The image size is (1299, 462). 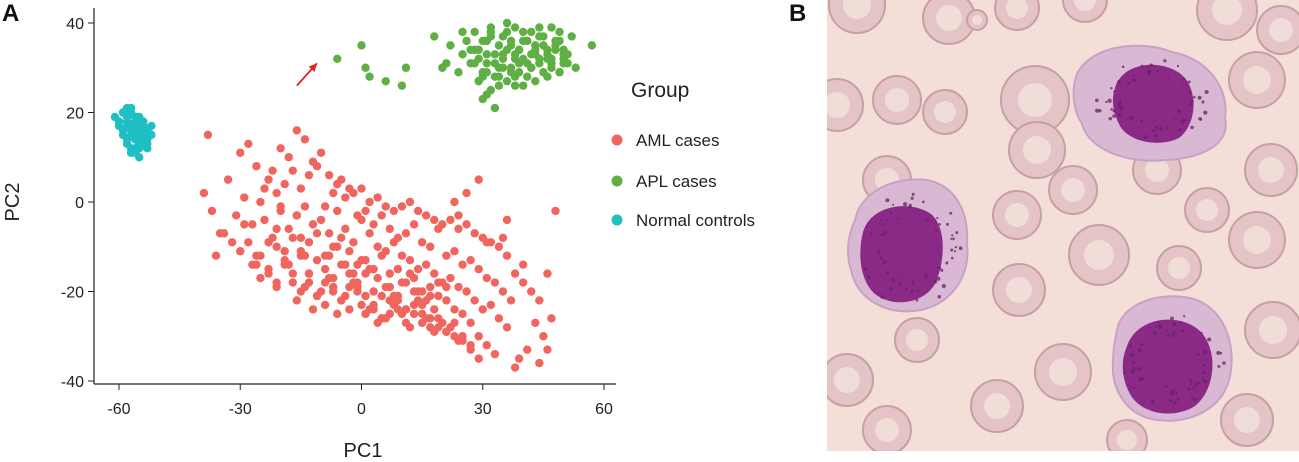 I want to click on legend-swatch-normal, so click(x=617, y=220).